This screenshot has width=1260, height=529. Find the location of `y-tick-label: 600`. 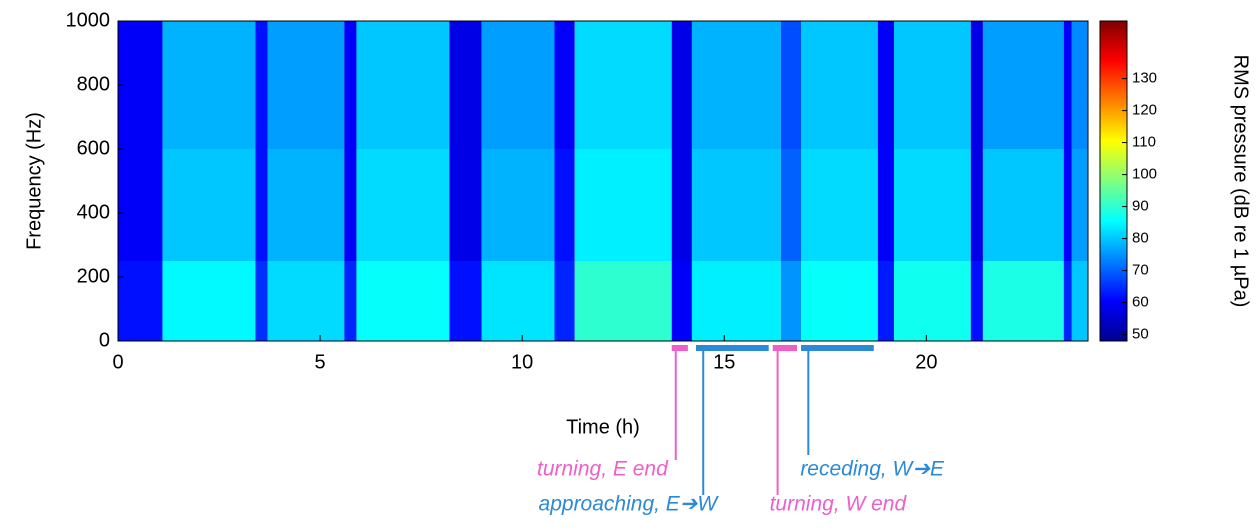

y-tick-label: 600 is located at coordinates (93, 148).